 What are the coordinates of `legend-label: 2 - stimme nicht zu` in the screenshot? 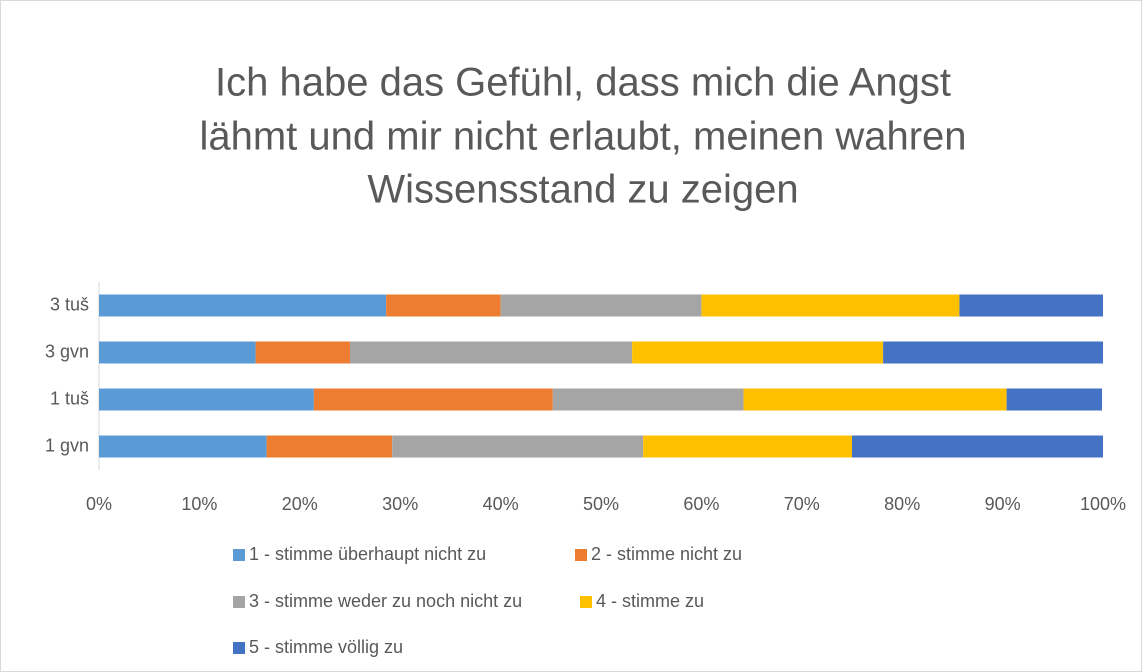 It's located at (666, 554).